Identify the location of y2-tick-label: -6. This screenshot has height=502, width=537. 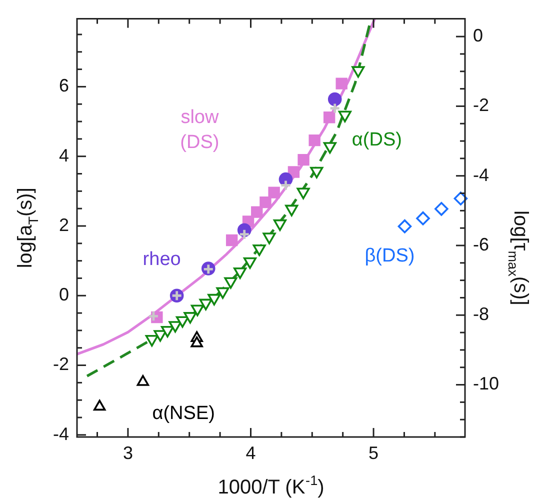
(481, 244).